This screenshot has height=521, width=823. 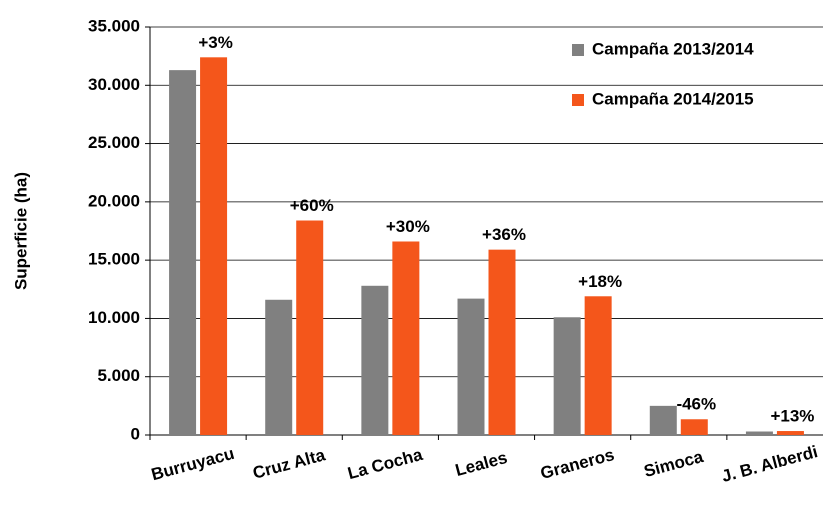 What do you see at coordinates (135, 433) in the screenshot?
I see `y-tick-label: 0` at bounding box center [135, 433].